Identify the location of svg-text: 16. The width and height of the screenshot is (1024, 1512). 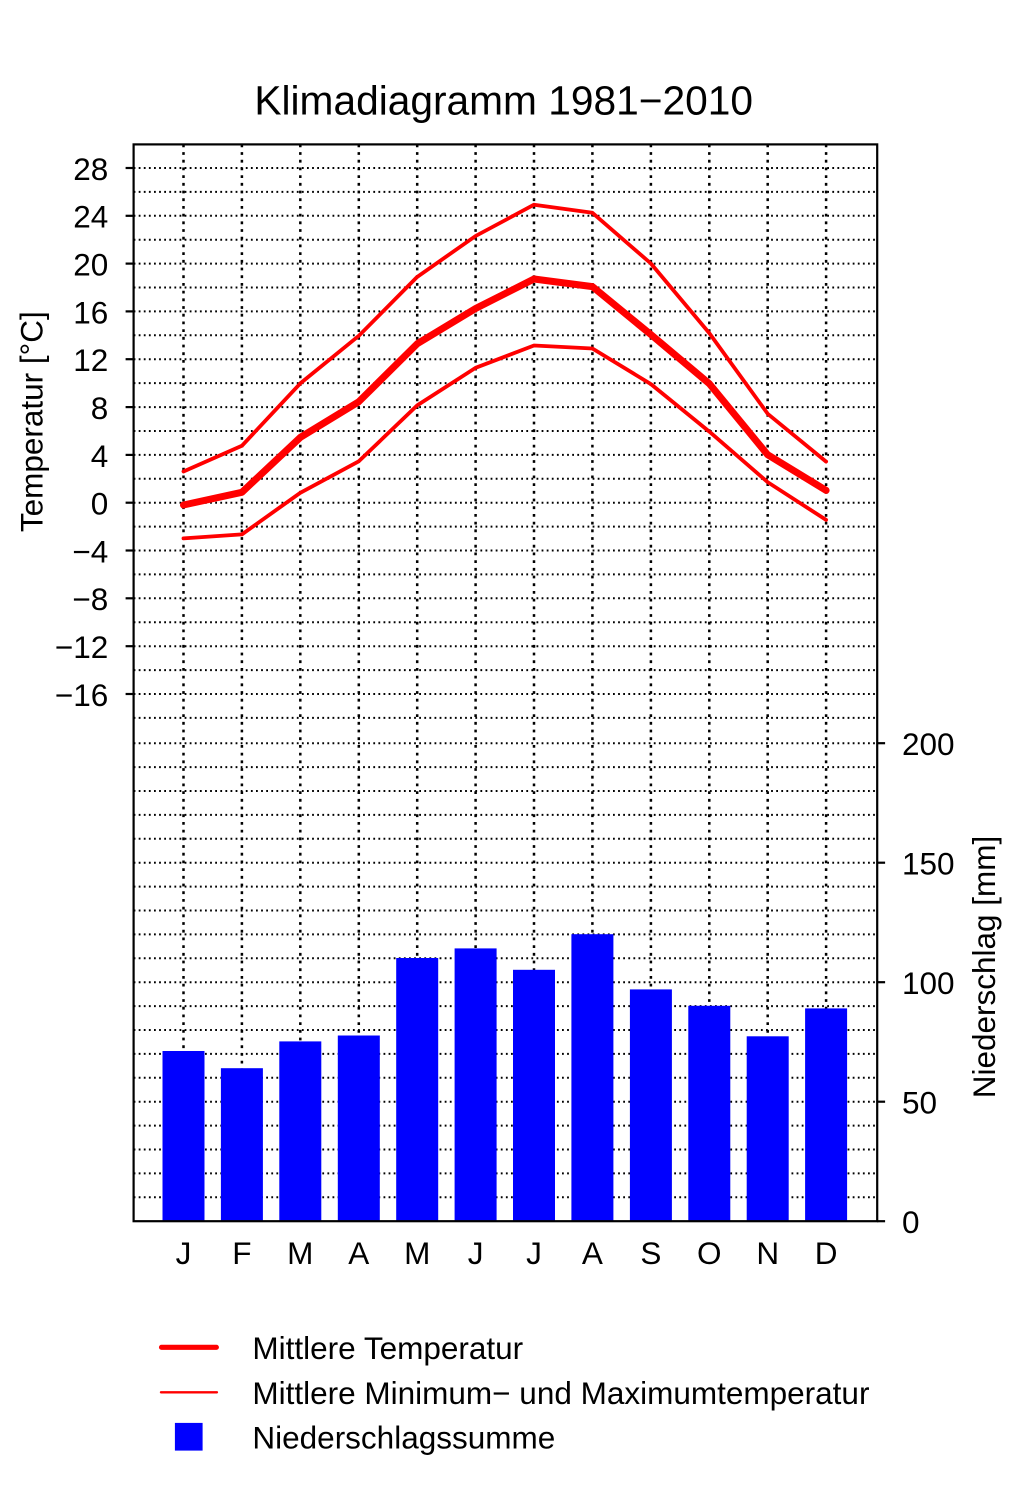
(90, 312).